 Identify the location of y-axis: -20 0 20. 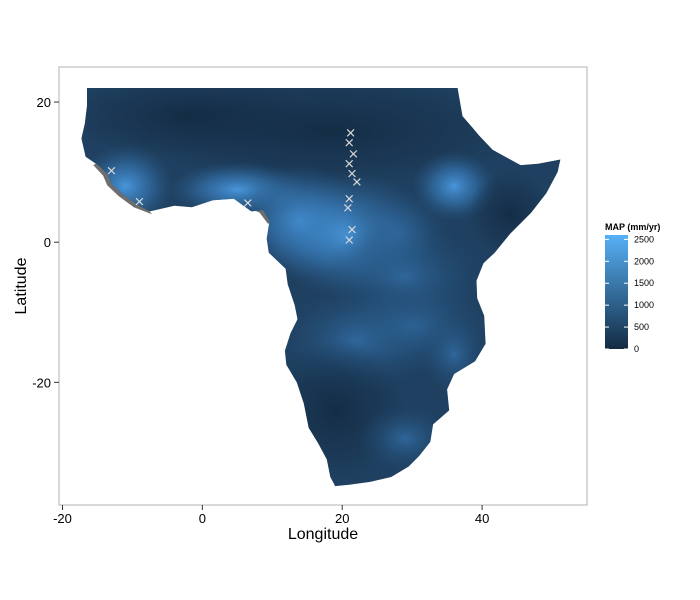
(45, 242).